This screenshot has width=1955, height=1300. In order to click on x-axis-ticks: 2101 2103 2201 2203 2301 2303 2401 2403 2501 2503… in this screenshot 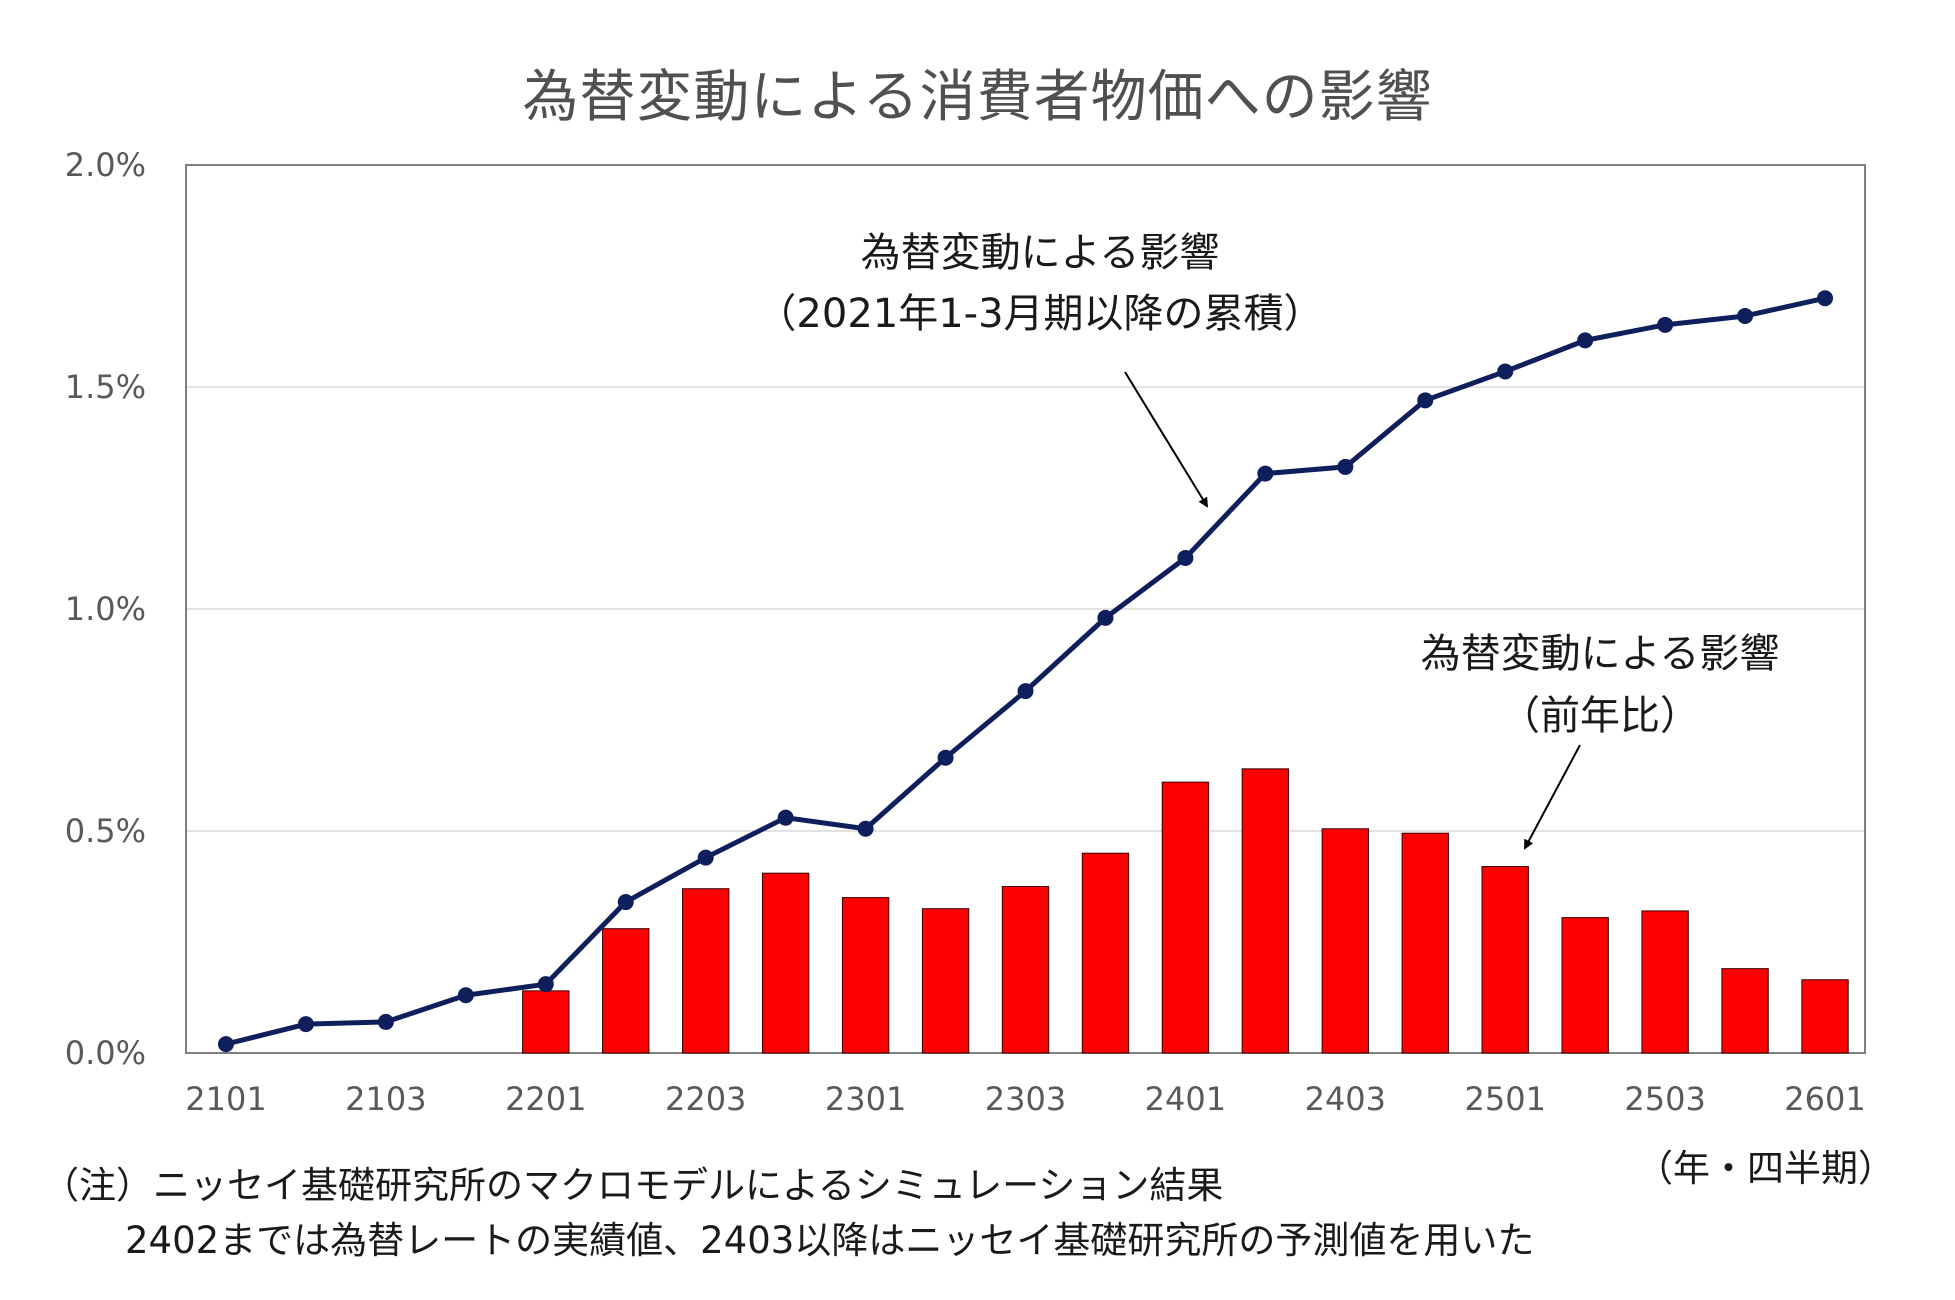, I will do `click(1025, 1099)`.